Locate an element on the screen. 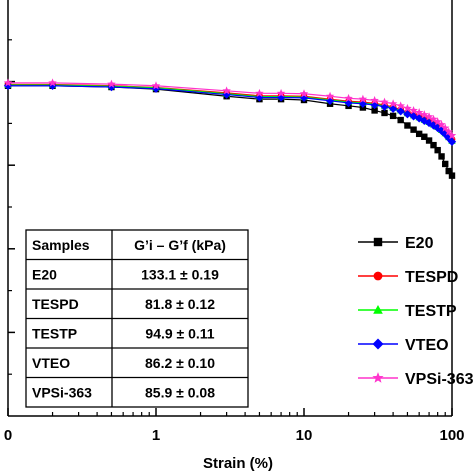 The width and height of the screenshot is (474, 474). table-cell-value: 133.1 ± 0.19 is located at coordinates (180, 274).